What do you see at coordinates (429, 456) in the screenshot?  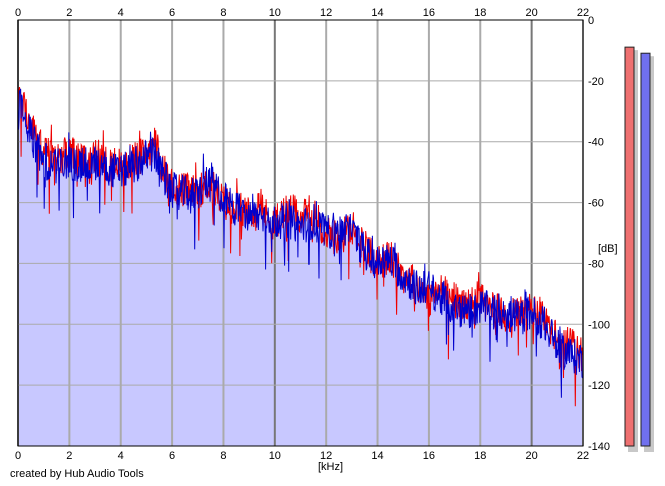 I see `x-tick-label-bottom: 16` at bounding box center [429, 456].